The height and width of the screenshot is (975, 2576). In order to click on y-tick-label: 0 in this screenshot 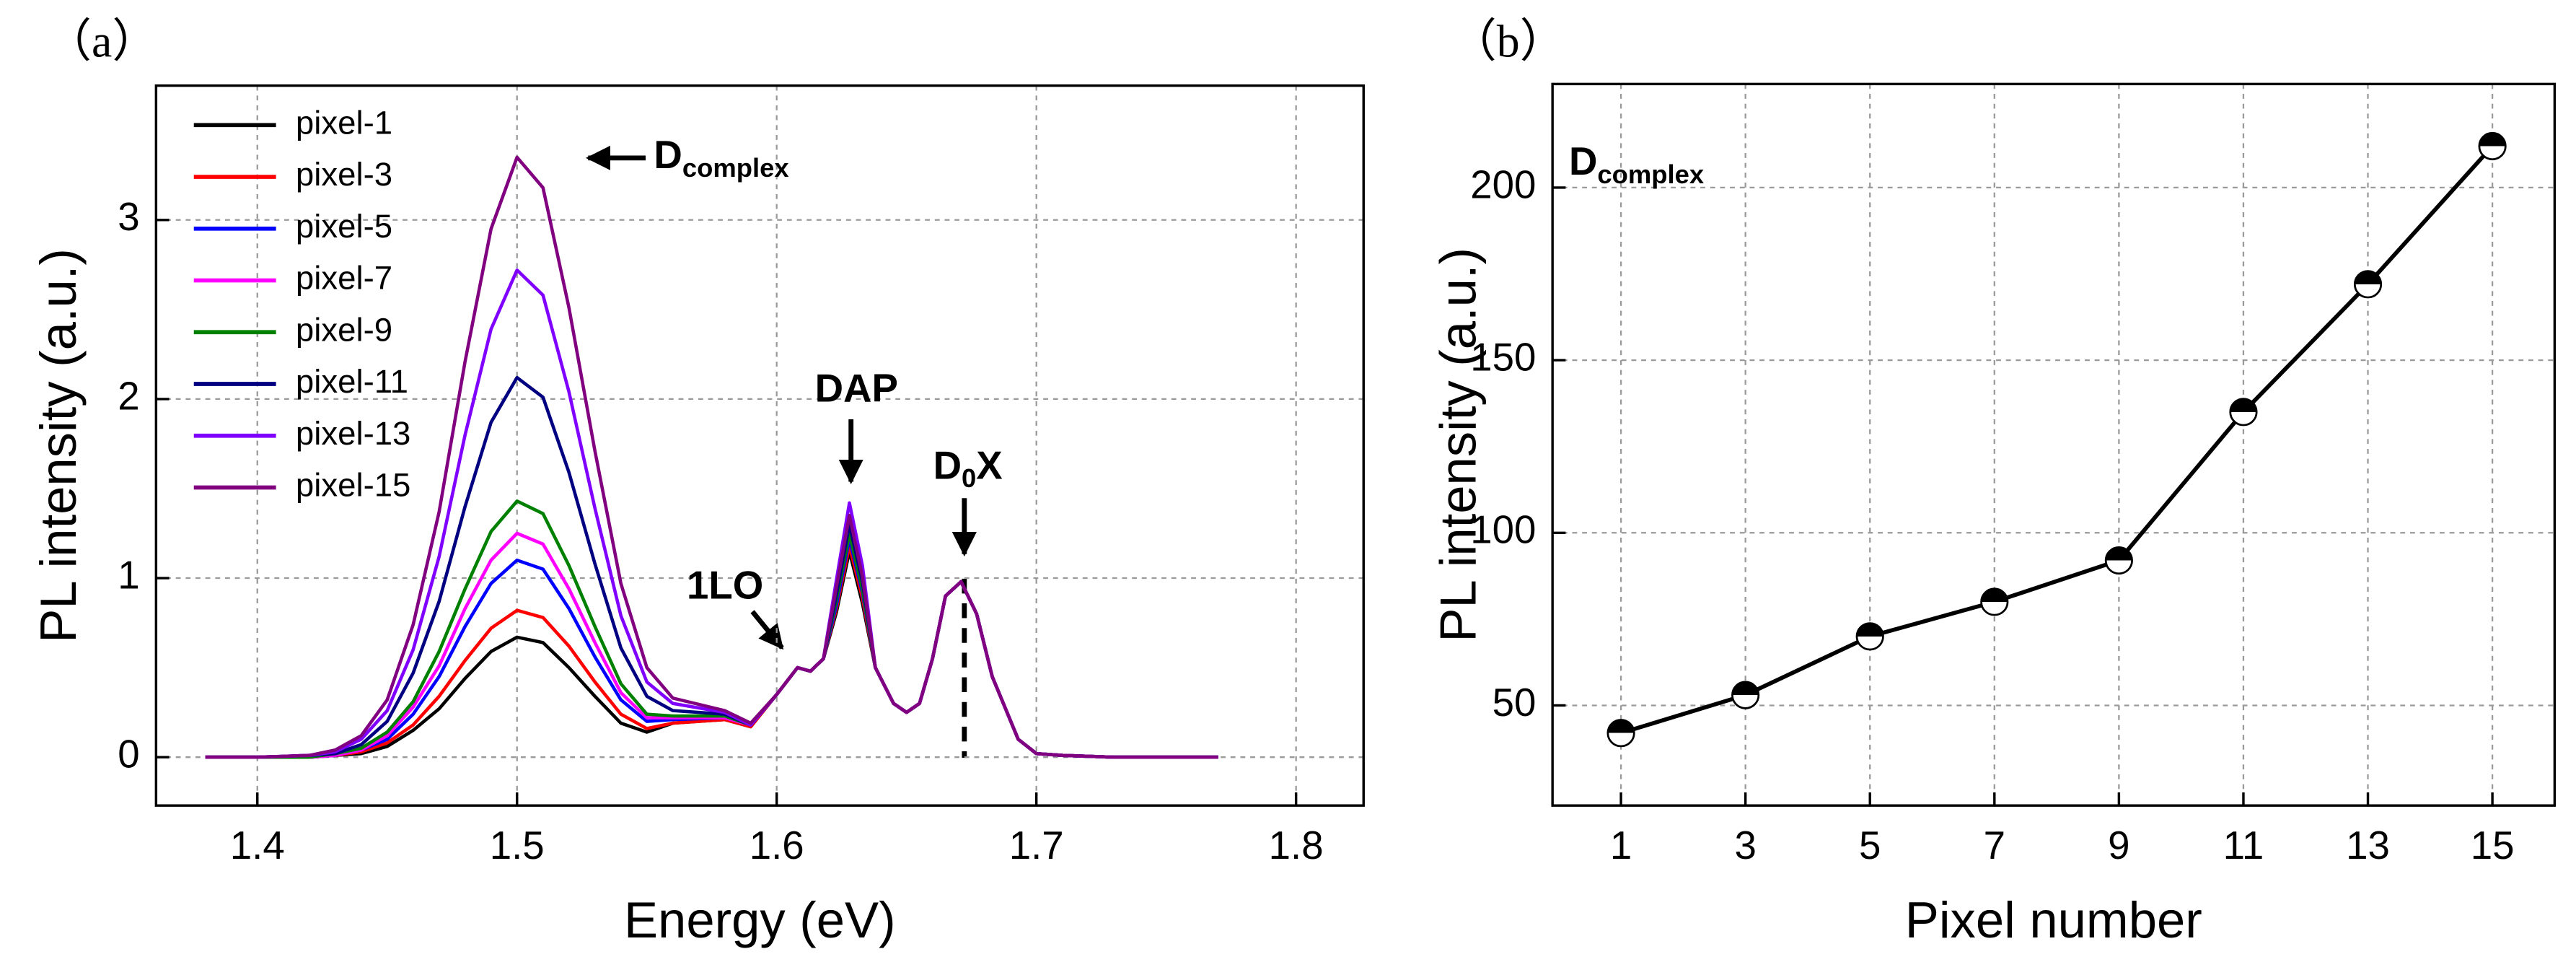, I will do `click(128, 755)`.